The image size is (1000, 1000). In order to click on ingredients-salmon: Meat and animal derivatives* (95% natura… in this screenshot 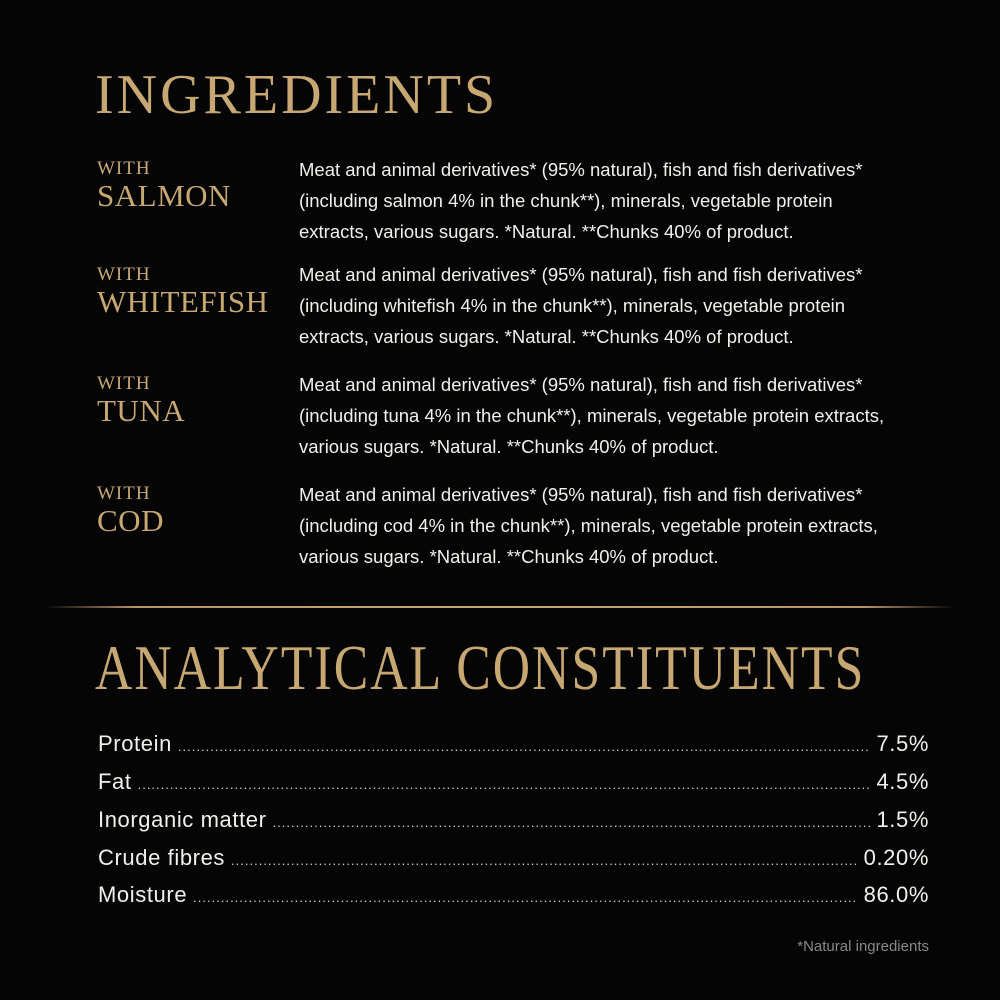, I will do `click(581, 200)`.